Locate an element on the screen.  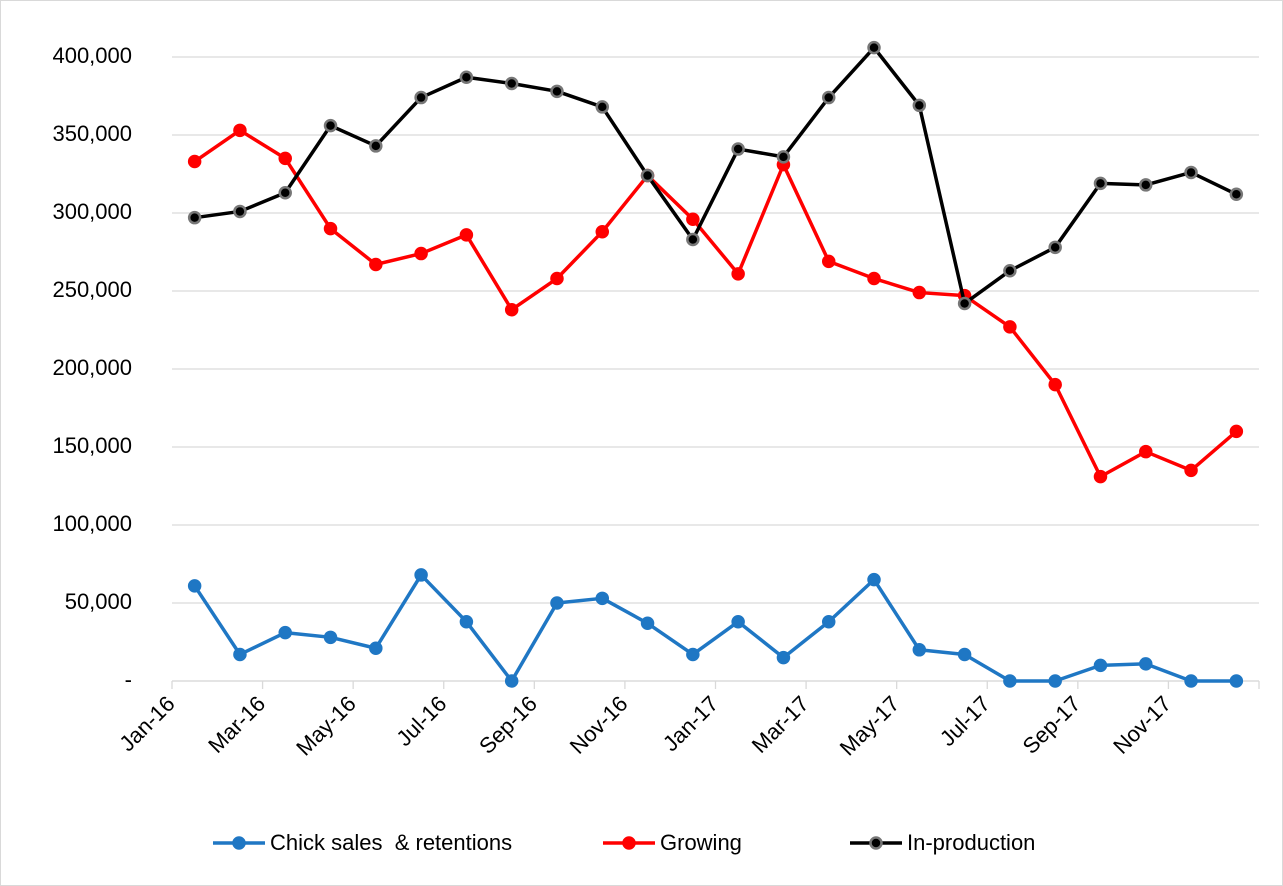
y-tick-label: 250,000 is located at coordinates (92, 289).